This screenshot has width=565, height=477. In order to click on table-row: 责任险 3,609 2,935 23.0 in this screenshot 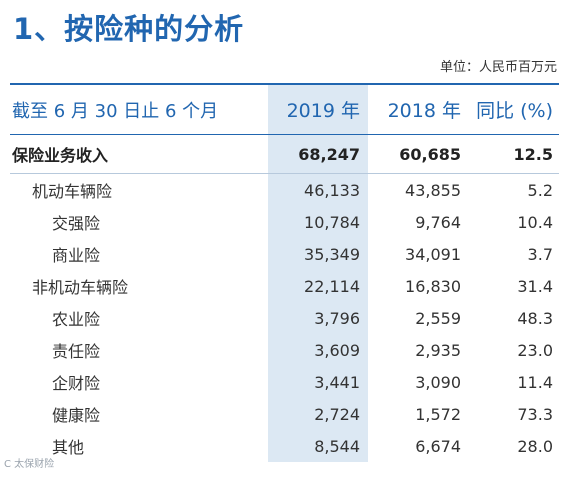, I will do `click(284, 350)`.